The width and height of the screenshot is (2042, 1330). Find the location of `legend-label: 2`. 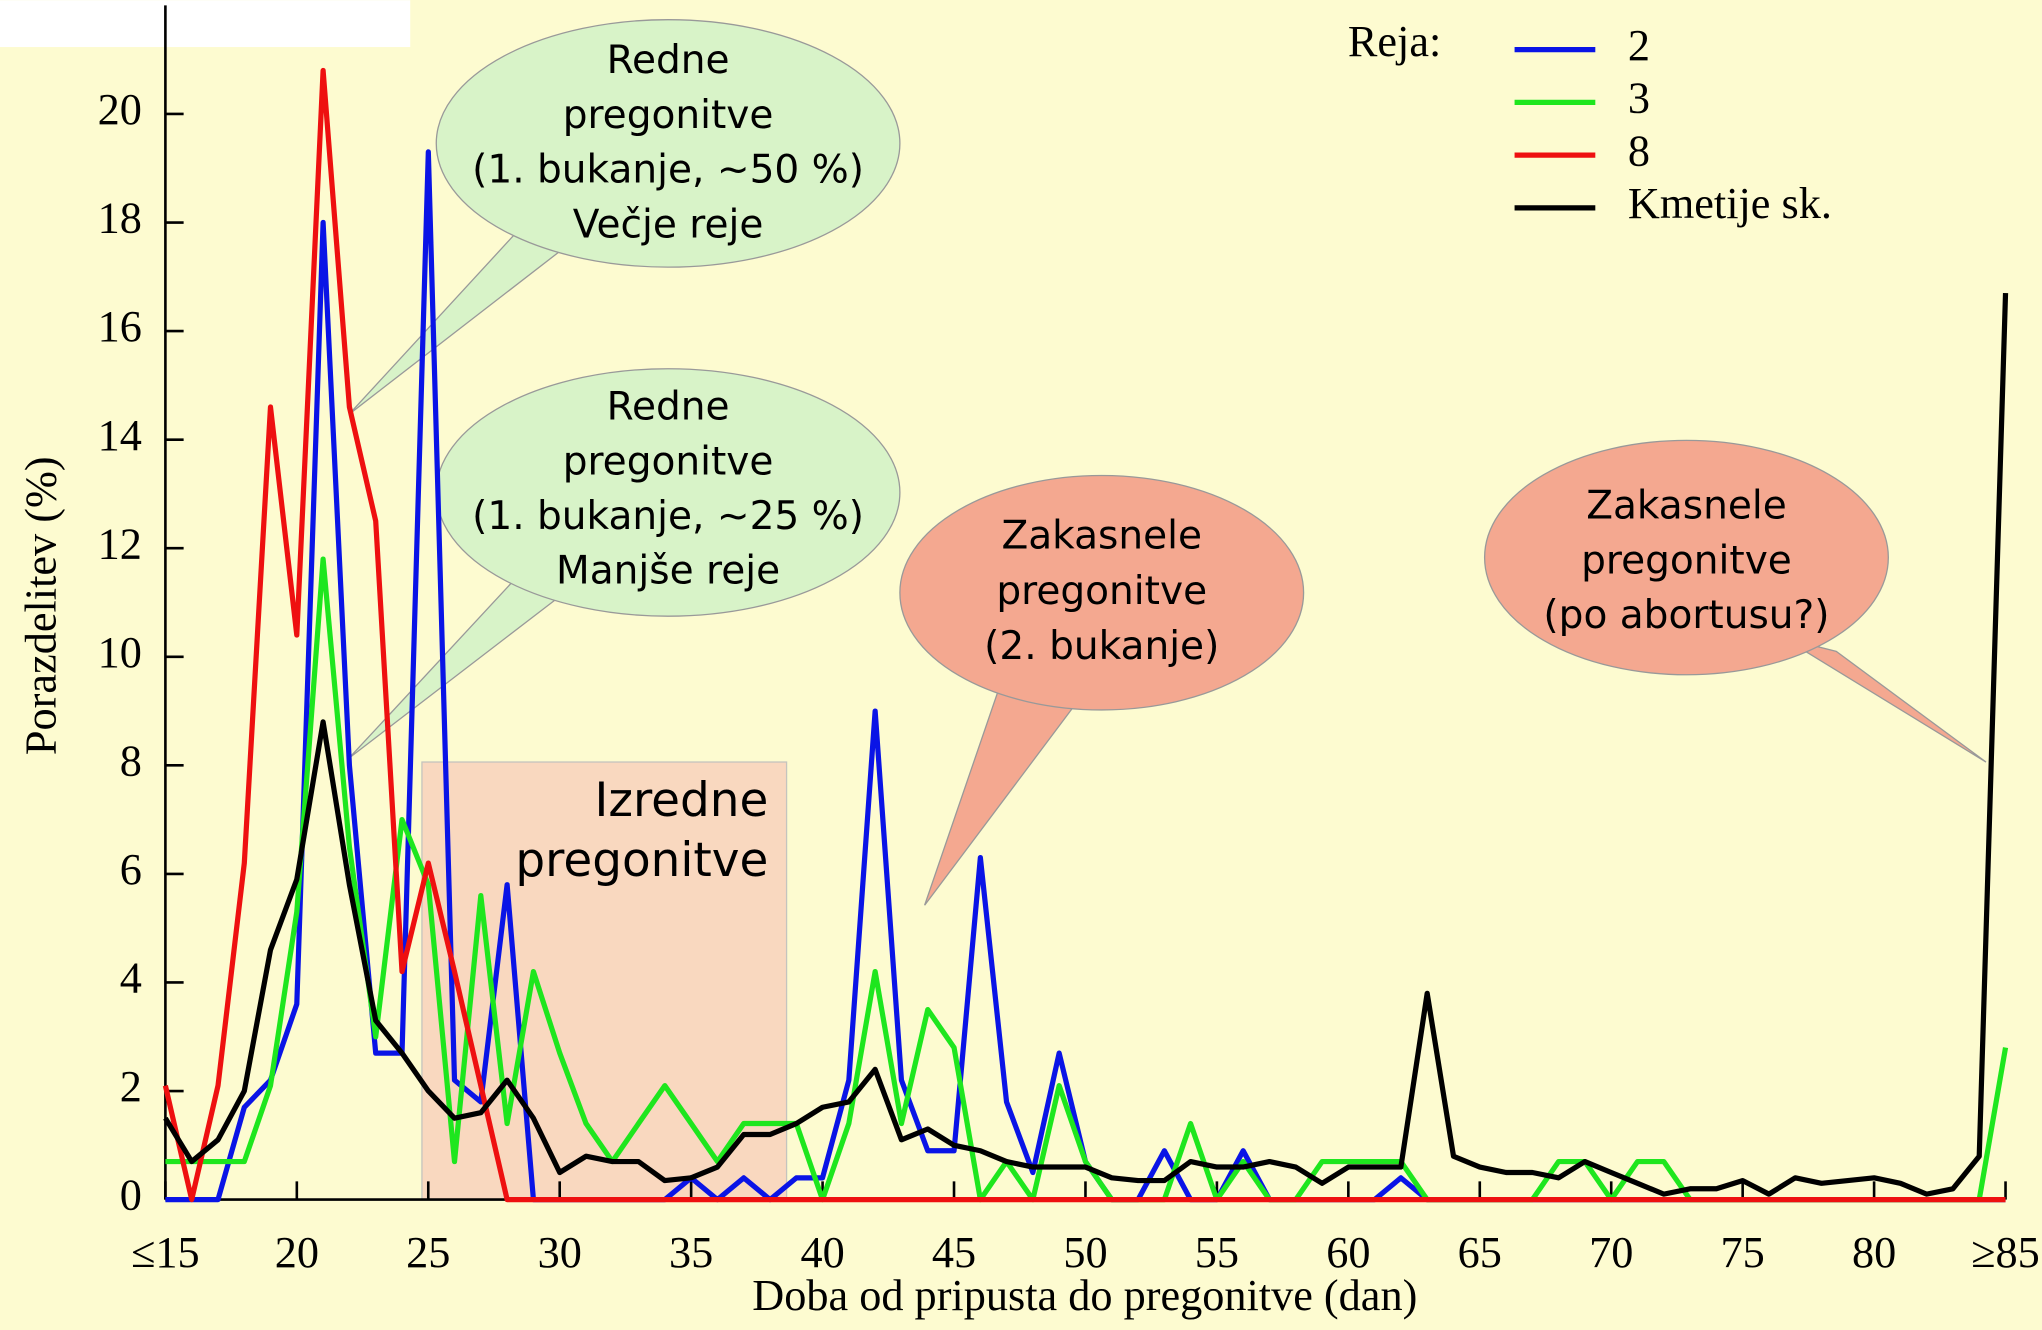

legend-label: 2 is located at coordinates (1639, 45).